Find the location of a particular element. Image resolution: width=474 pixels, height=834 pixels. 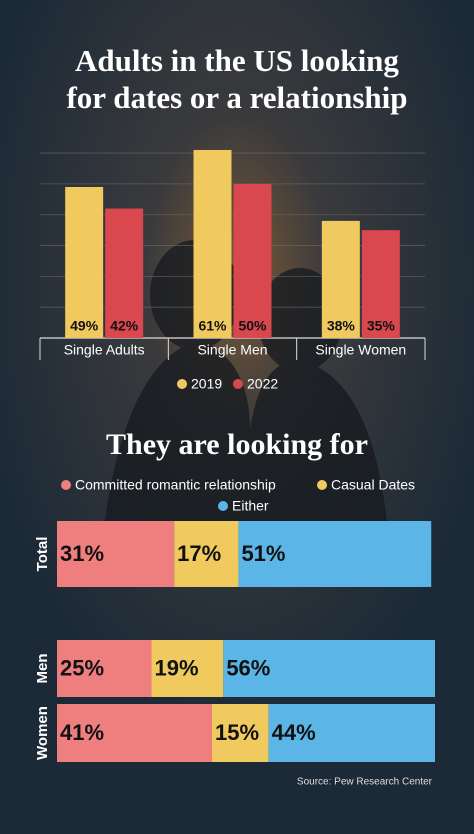

x-tick-label: Single Adults is located at coordinates (104, 350).